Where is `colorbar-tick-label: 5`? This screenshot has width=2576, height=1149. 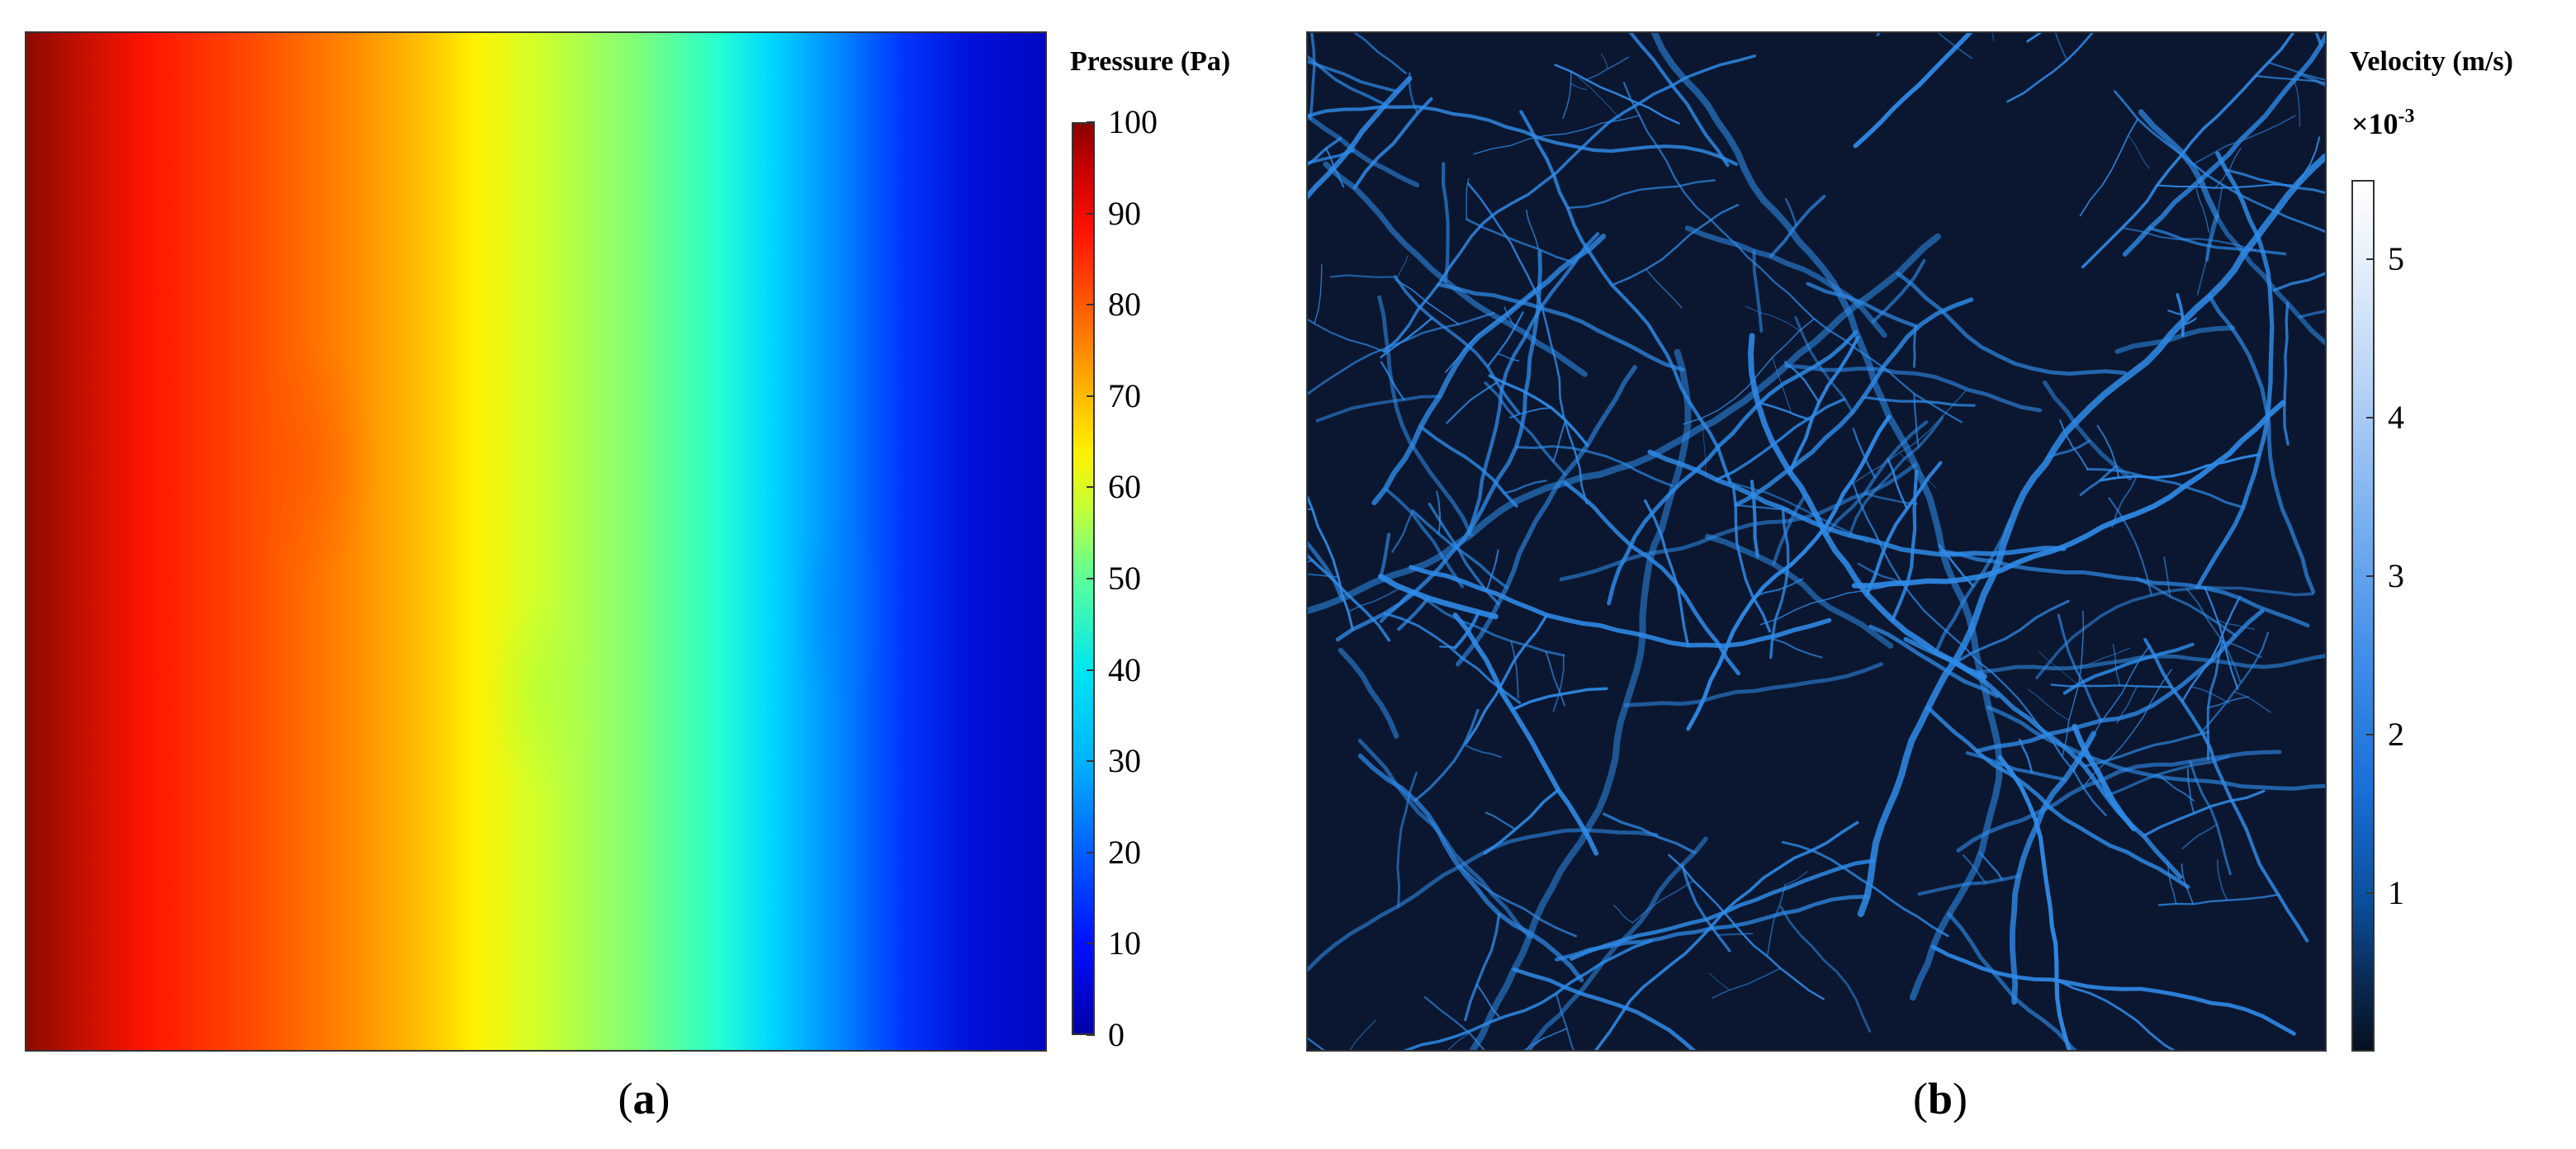
colorbar-tick-label: 5 is located at coordinates (2396, 259).